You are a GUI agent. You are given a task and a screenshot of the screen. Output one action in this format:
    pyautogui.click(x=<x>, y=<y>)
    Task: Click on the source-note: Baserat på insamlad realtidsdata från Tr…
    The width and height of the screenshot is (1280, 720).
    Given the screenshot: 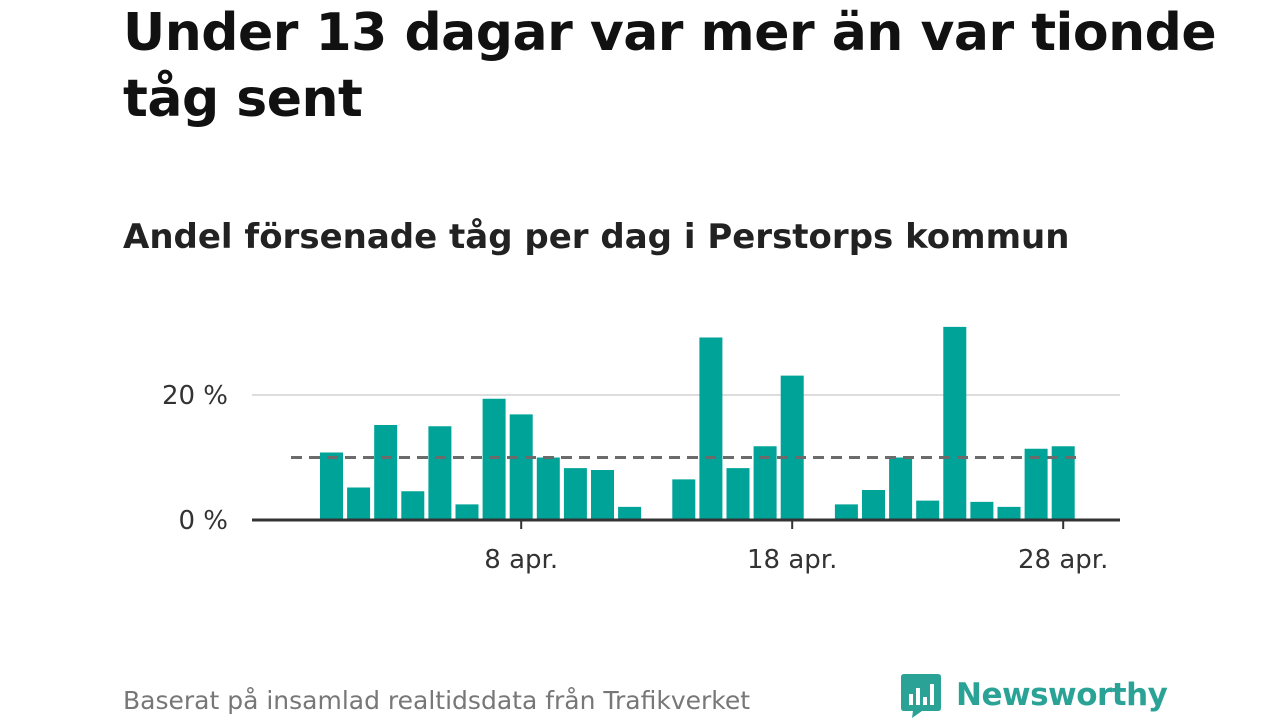 What is the action you would take?
    pyautogui.click(x=437, y=700)
    